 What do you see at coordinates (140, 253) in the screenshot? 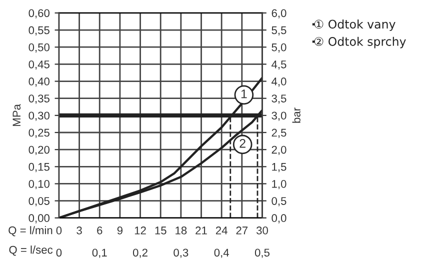
I see `x2-tick-label: 0,2` at bounding box center [140, 253].